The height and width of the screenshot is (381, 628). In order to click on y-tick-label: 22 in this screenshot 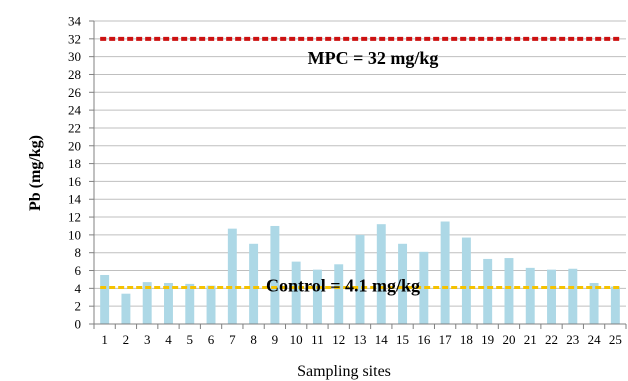, I will do `click(74, 127)`.